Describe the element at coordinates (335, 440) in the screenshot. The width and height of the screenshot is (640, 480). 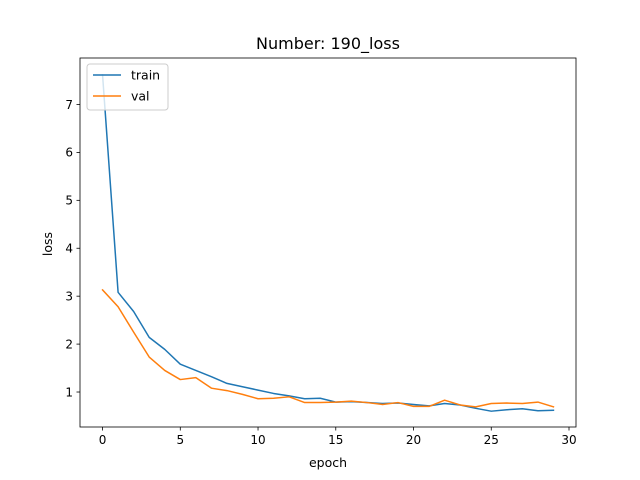
I see `x-tick-label: 15` at that location.